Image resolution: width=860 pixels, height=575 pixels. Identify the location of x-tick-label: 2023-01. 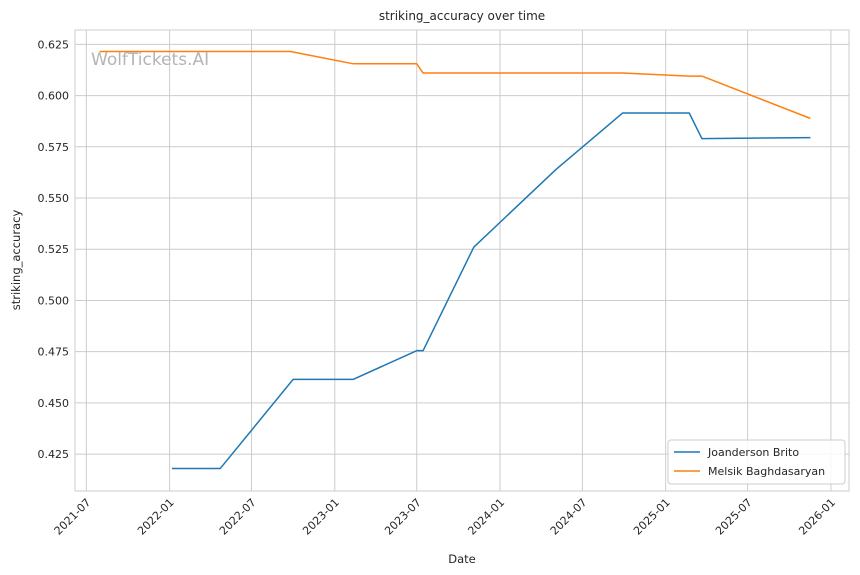
(321, 517).